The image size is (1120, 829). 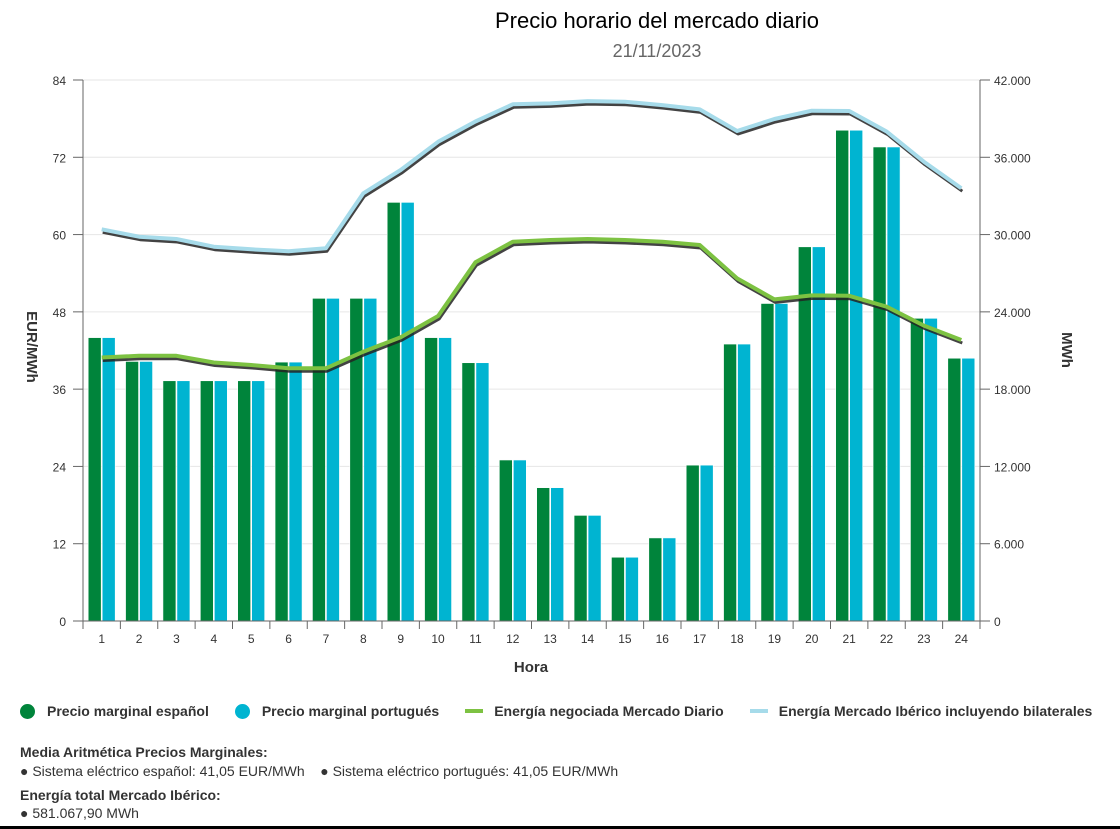 What do you see at coordinates (1012, 390) in the screenshot?
I see `y2-tick-label: 18.000` at bounding box center [1012, 390].